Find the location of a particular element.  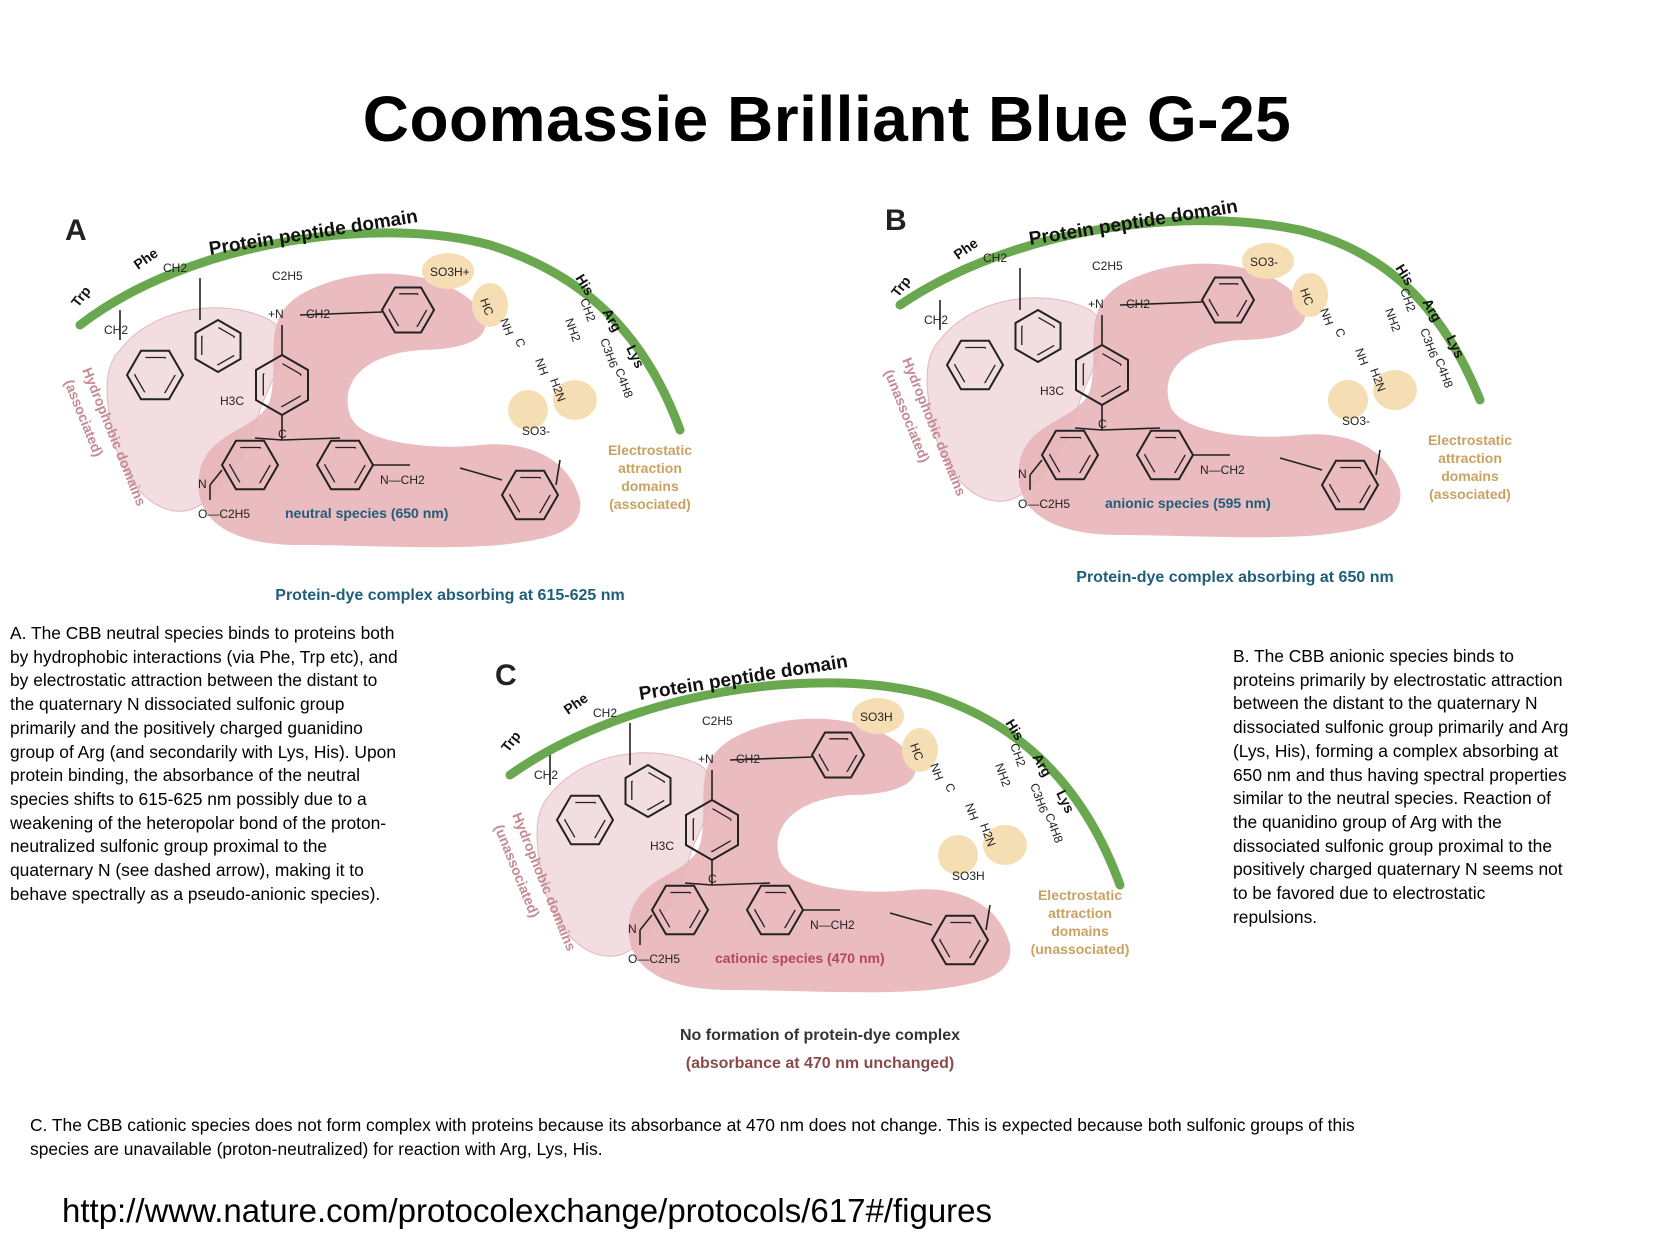

panel-letter: A is located at coordinates (76, 230).